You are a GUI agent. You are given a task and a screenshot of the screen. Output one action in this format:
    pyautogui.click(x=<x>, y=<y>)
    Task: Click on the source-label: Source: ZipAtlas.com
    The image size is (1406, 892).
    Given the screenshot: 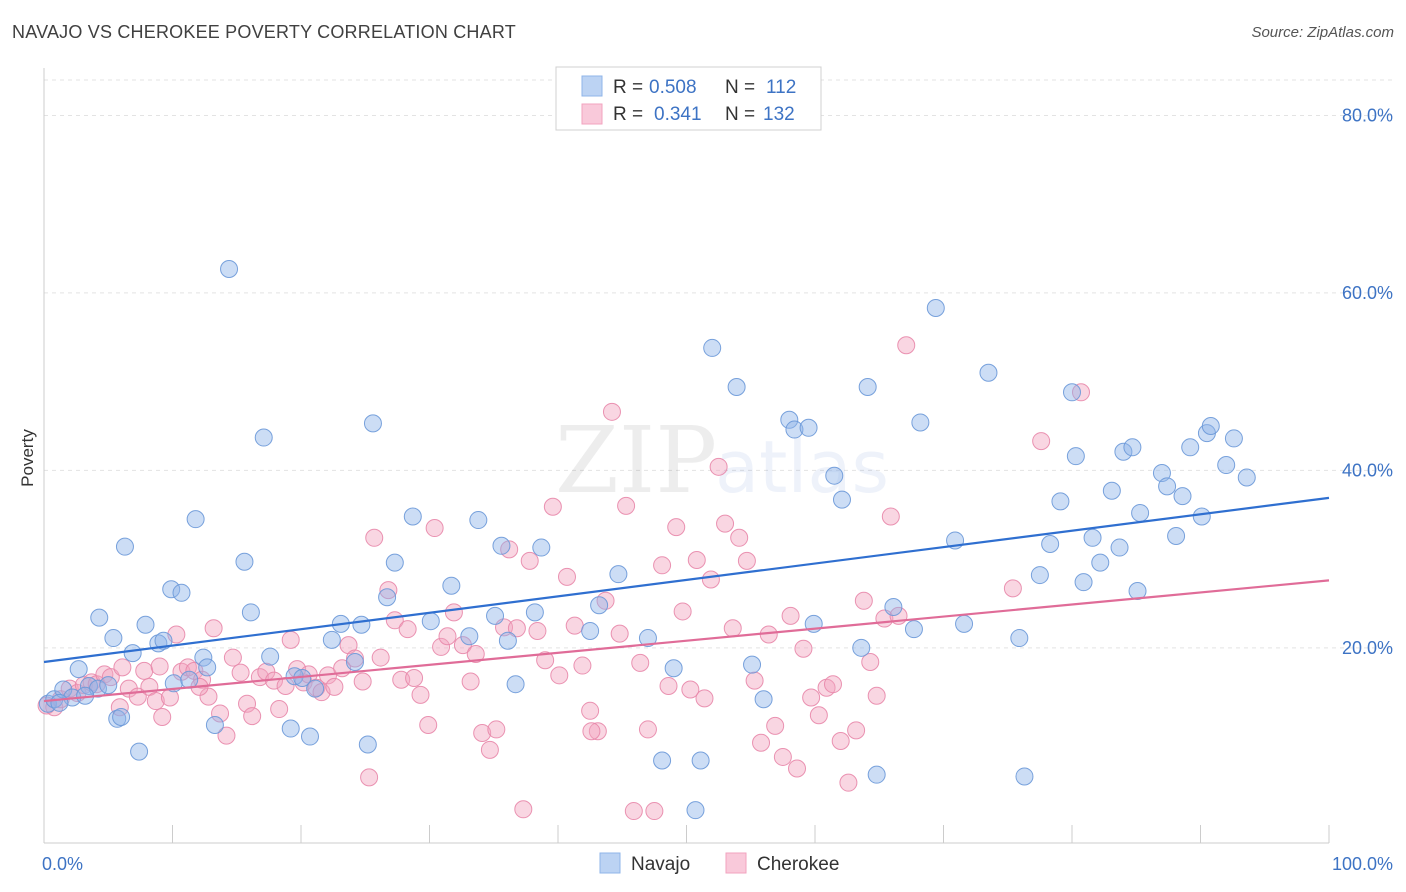 What is the action you would take?
    pyautogui.click(x=1322, y=32)
    